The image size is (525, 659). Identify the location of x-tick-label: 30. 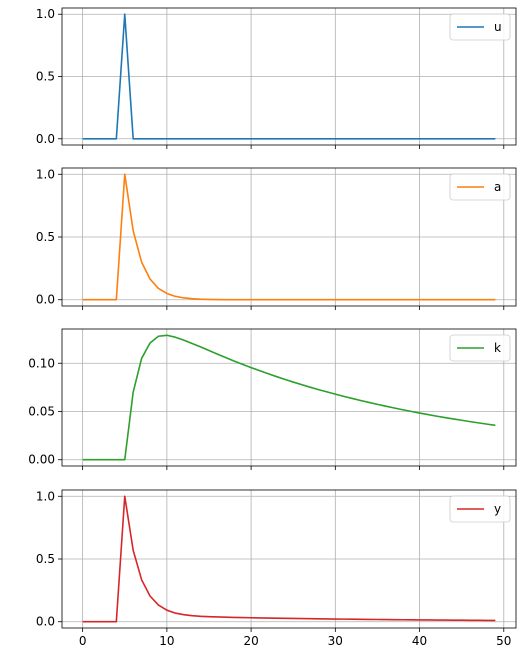
(335, 641).